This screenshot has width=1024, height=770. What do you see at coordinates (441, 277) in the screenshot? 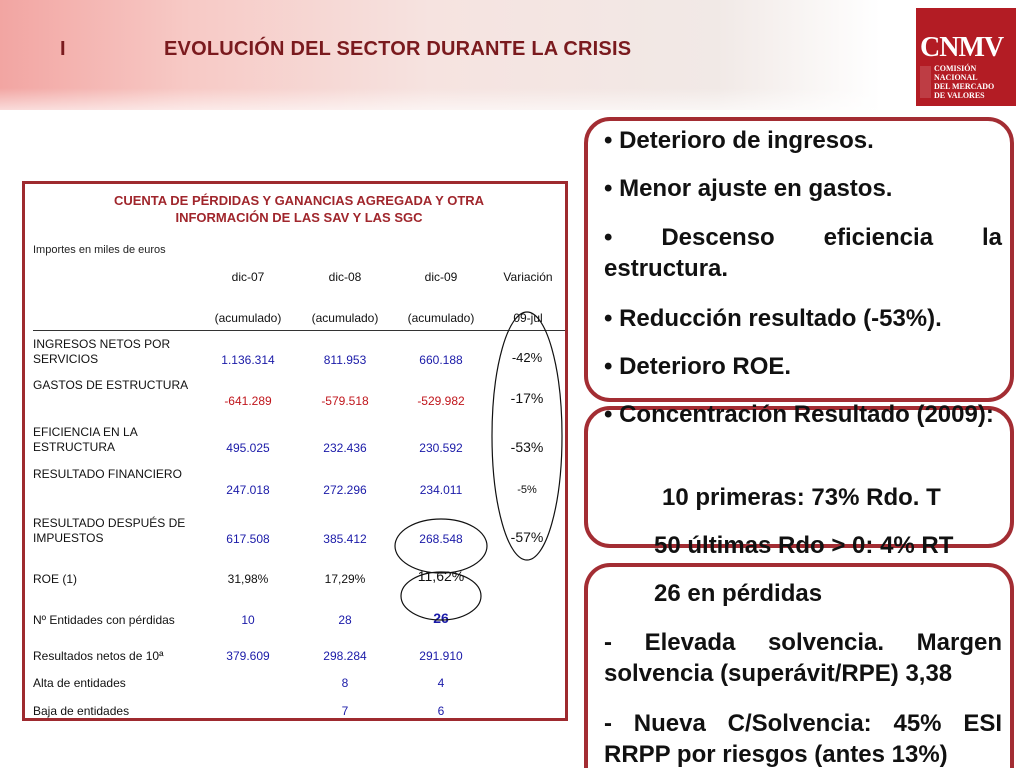
I see `col-header-dic09: dic-09` at bounding box center [441, 277].